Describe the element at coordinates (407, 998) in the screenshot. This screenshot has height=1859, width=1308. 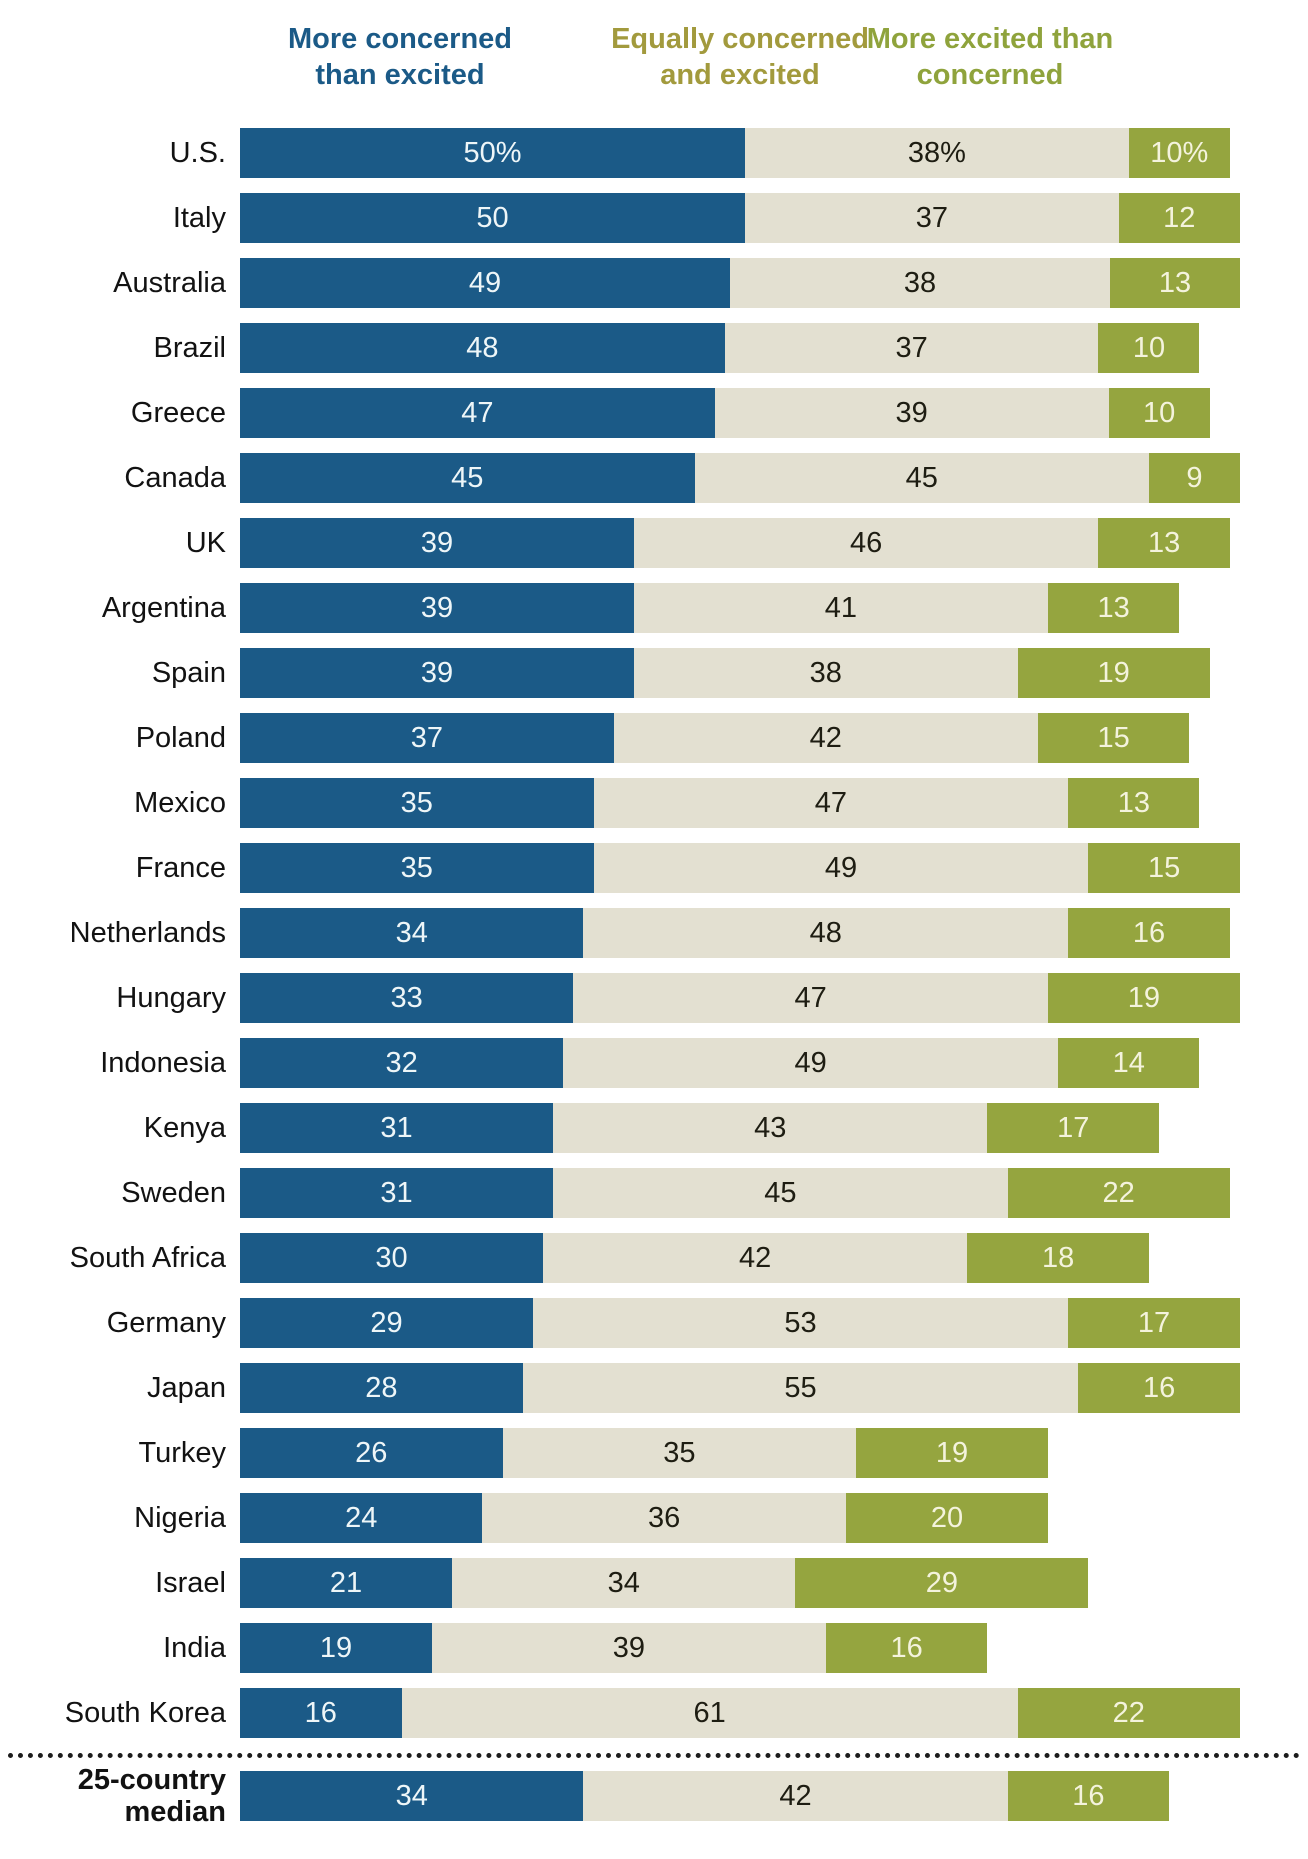
I see `bar-segment-concerned: 33` at that location.